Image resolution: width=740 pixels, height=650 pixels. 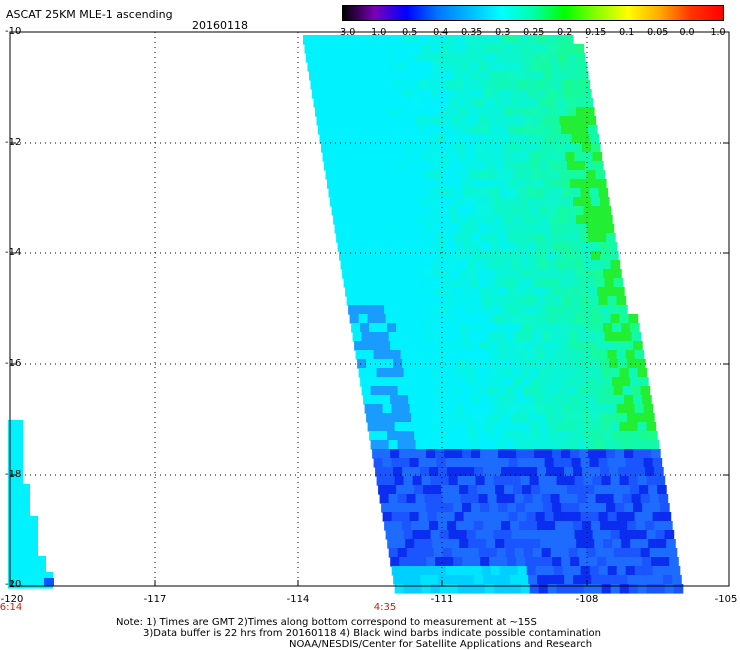 What do you see at coordinates (385, 607) in the screenshot?
I see `pass-time-label: 4:35` at bounding box center [385, 607].